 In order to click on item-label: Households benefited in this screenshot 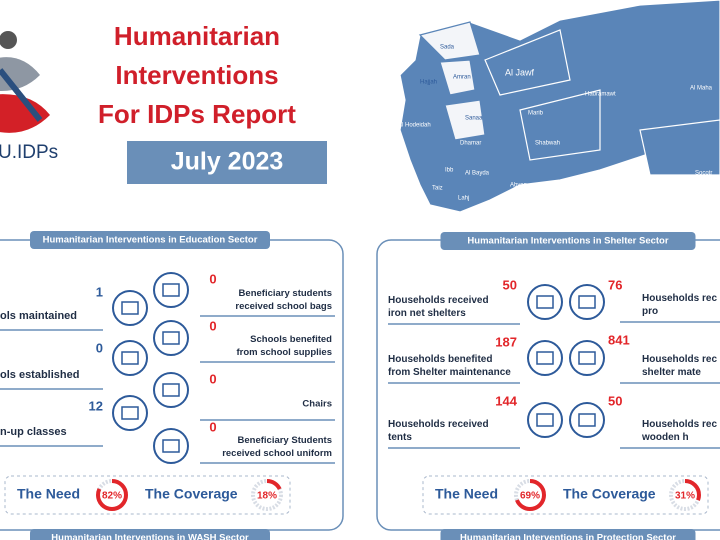, I will do `click(440, 359)`.